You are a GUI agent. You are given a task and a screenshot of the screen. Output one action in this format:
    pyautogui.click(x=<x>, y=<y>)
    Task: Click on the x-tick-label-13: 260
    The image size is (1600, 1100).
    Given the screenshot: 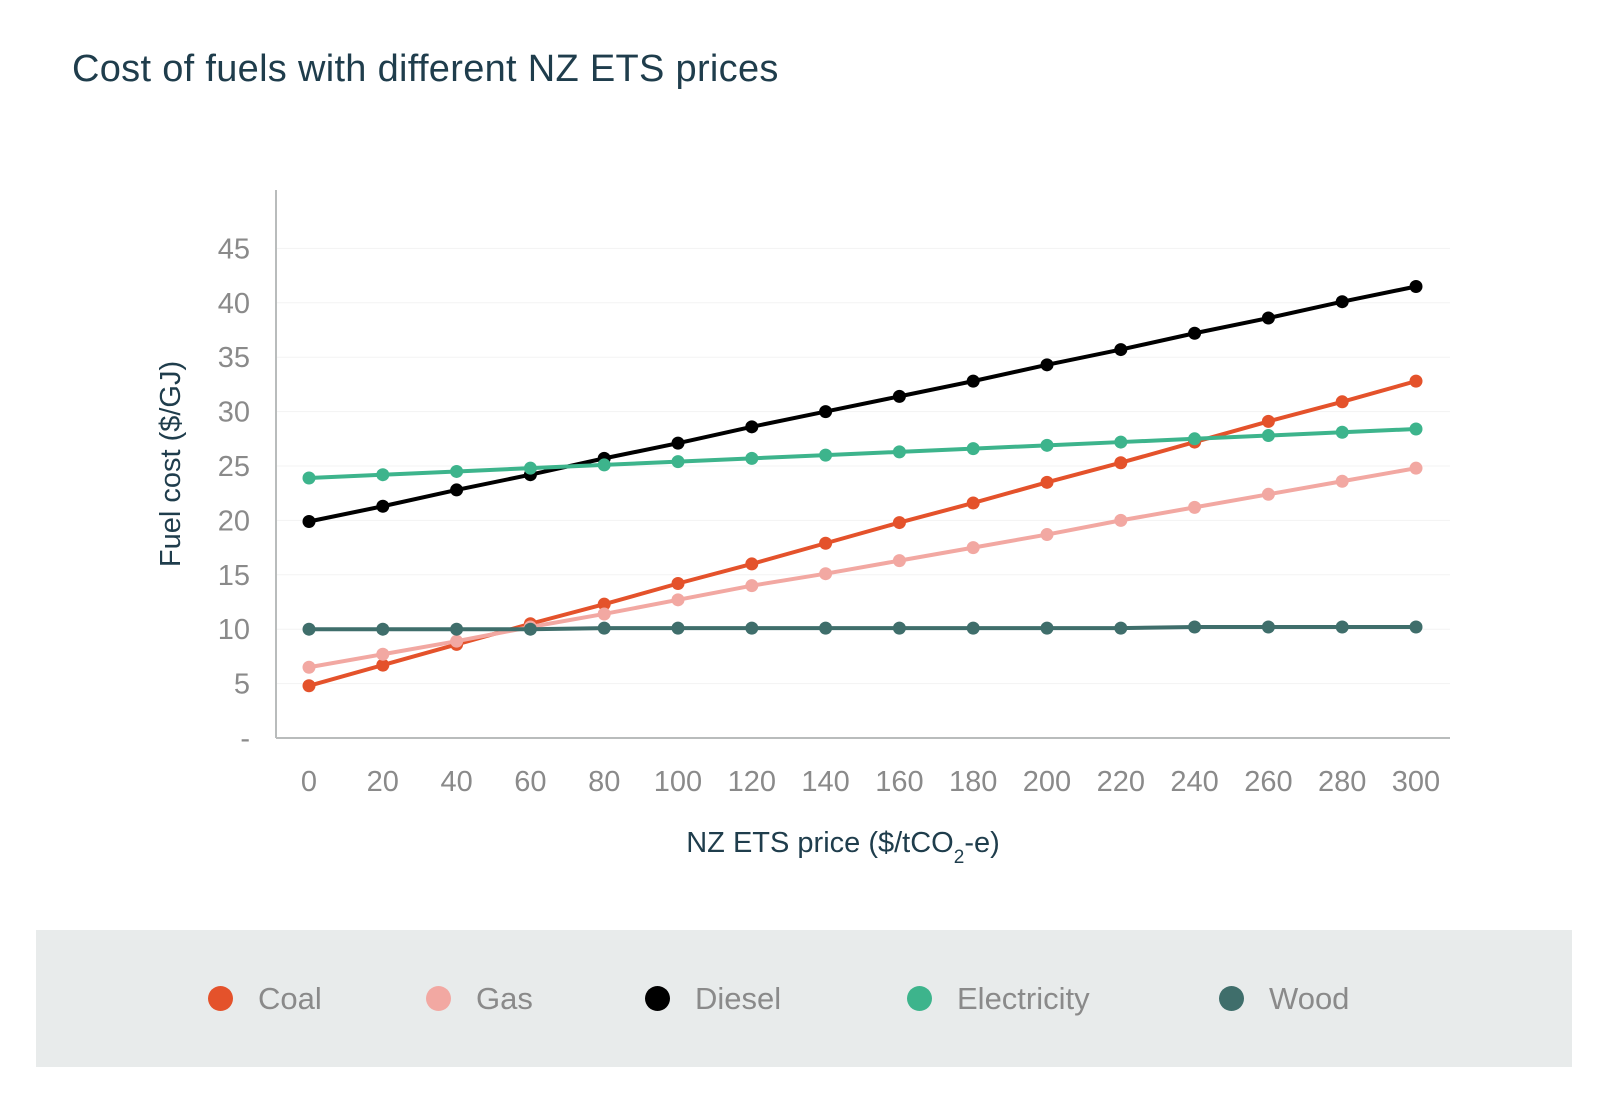 What is the action you would take?
    pyautogui.click(x=1268, y=782)
    